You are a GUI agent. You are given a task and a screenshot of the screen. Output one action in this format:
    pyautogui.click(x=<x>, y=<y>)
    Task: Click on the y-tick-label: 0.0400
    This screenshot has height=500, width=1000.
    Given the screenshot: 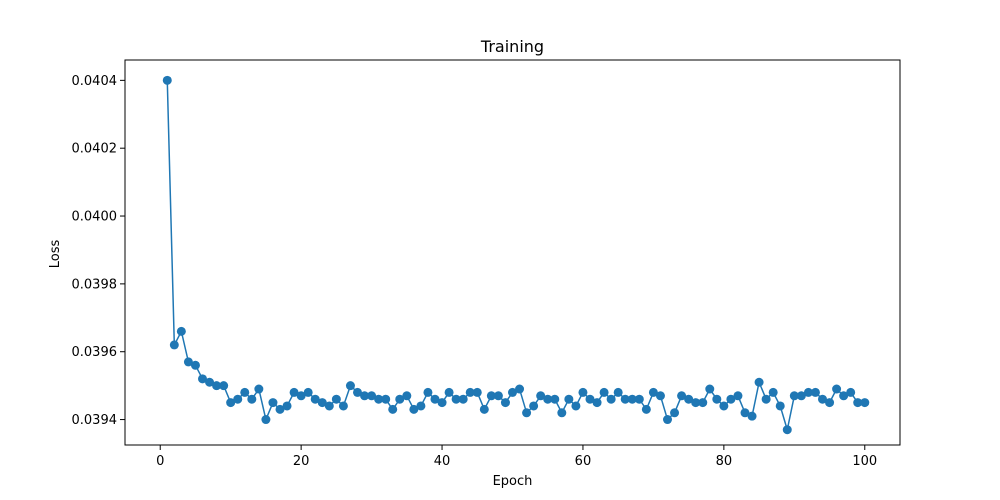 What is the action you would take?
    pyautogui.click(x=95, y=217)
    